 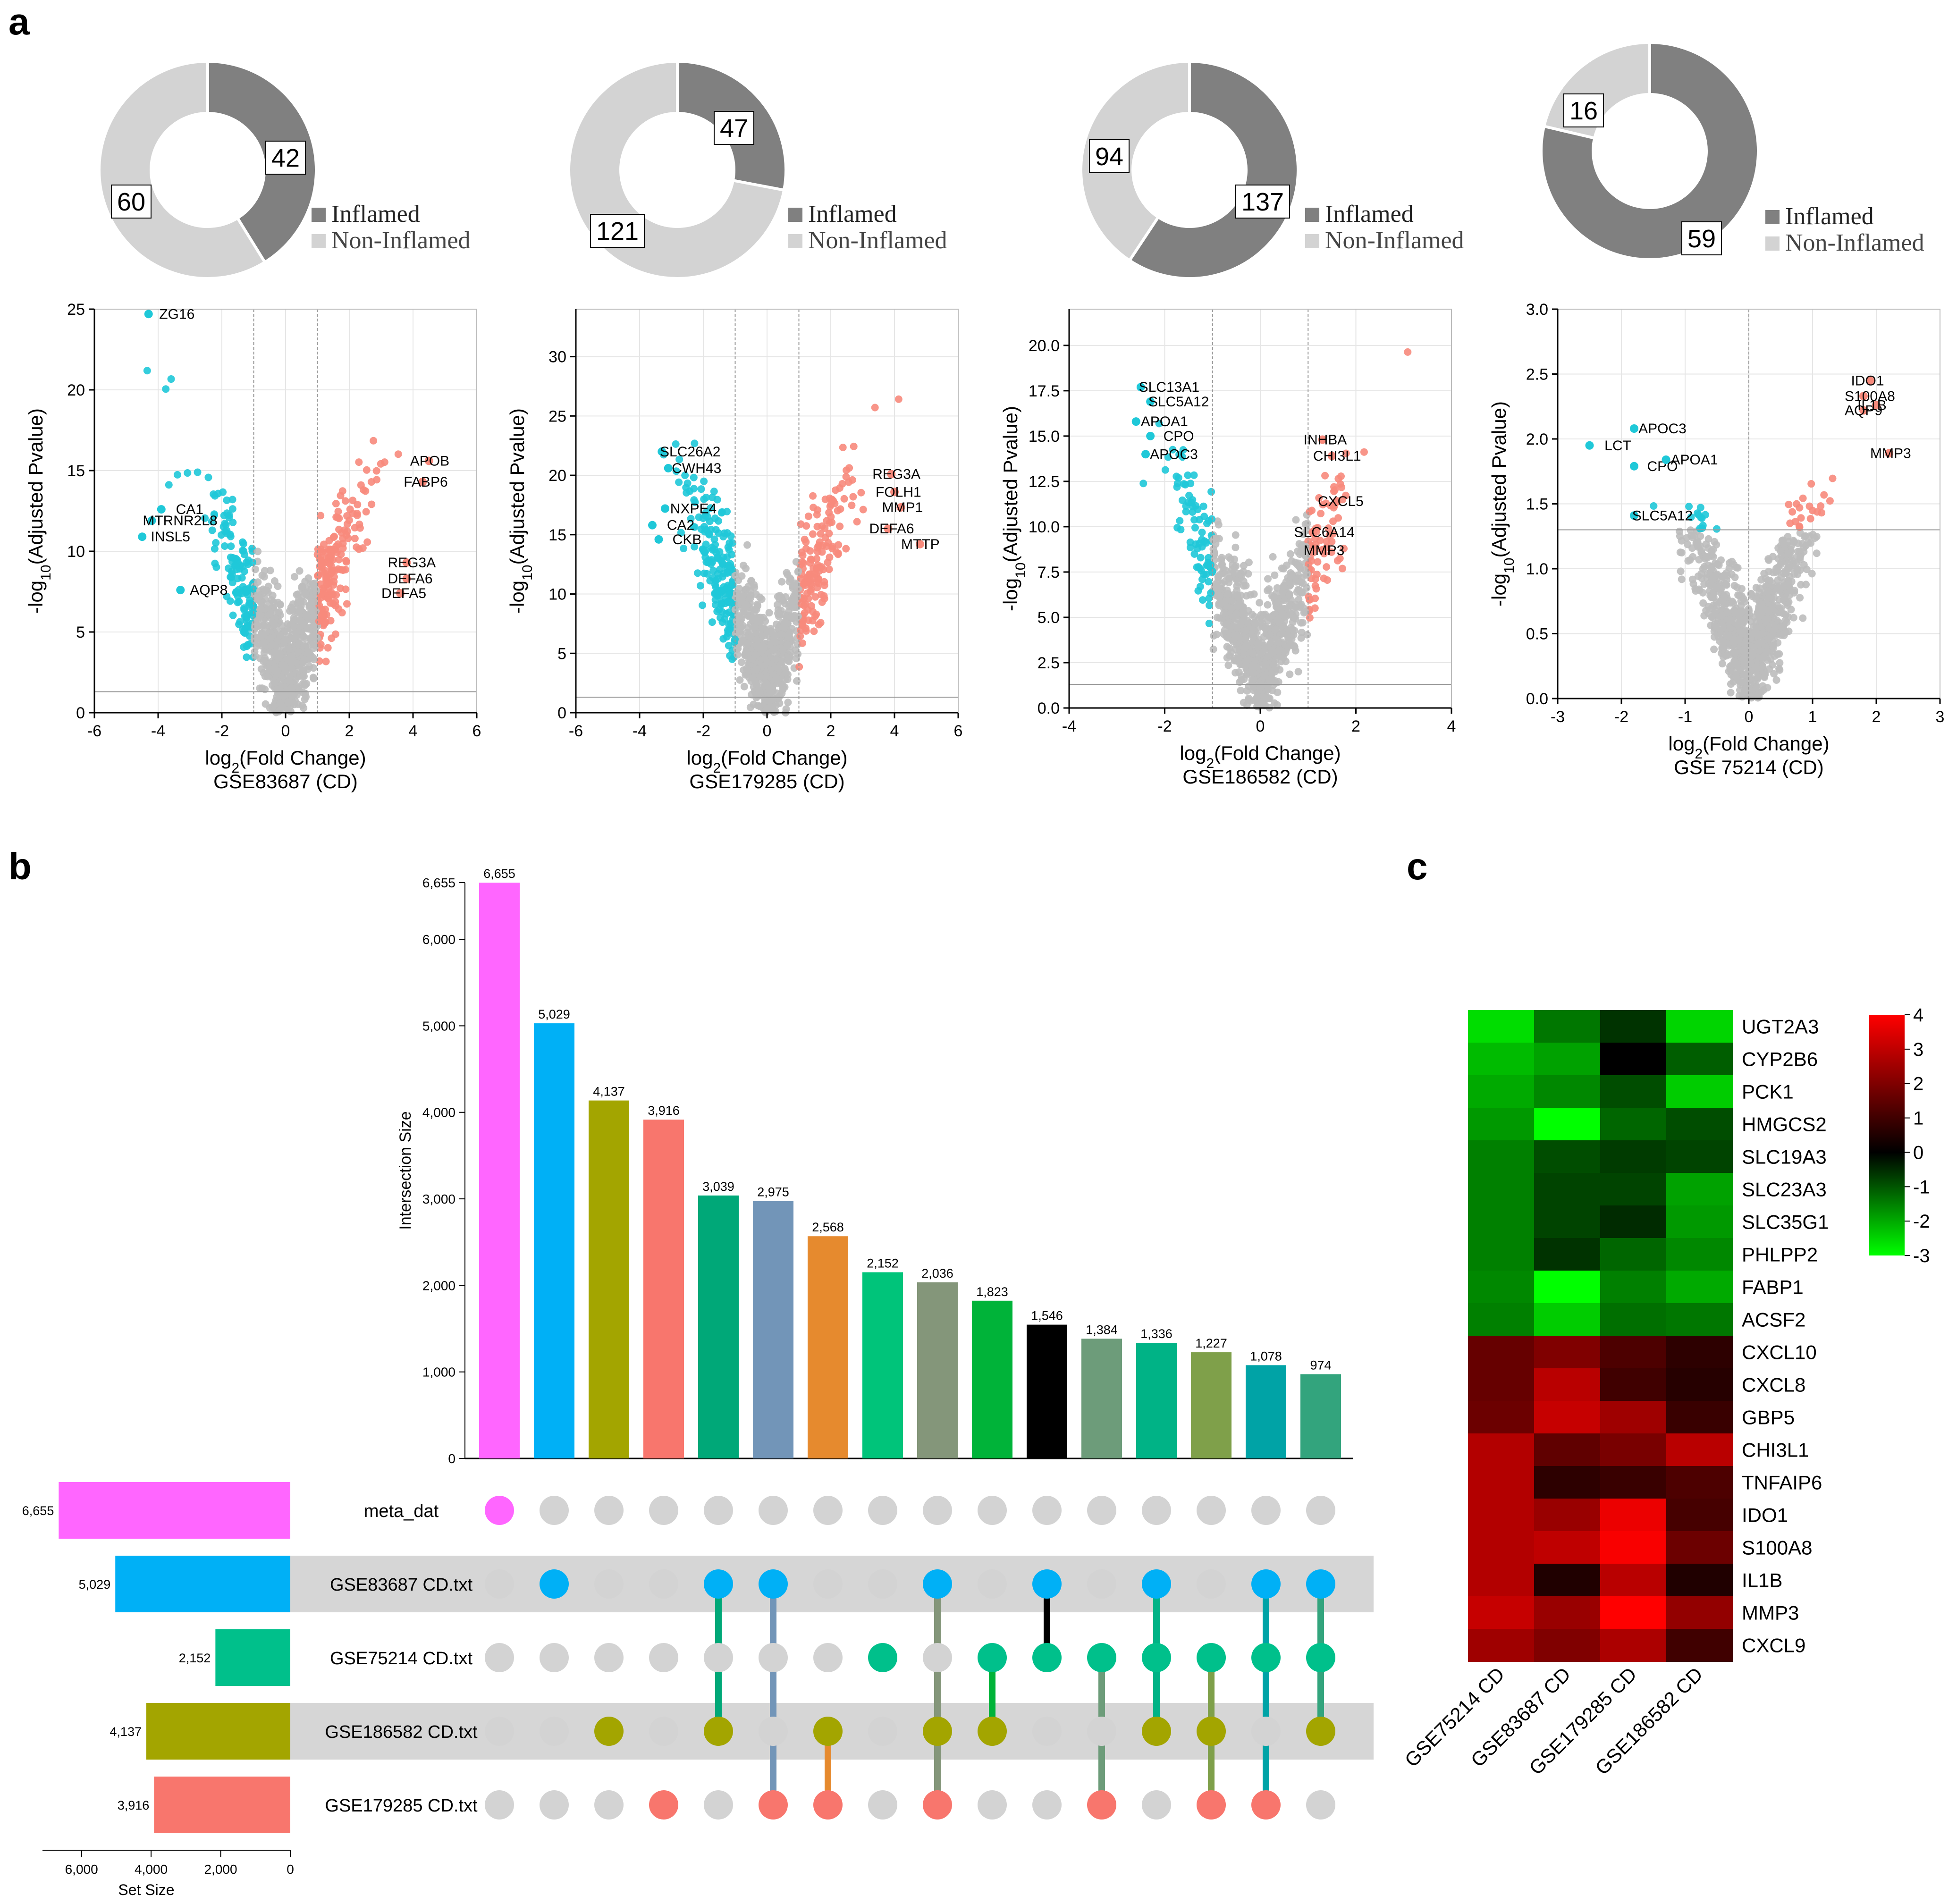 What do you see at coordinates (1782, 1483) in the screenshot?
I see `heatmap-gene-label: TNFAIP6` at bounding box center [1782, 1483].